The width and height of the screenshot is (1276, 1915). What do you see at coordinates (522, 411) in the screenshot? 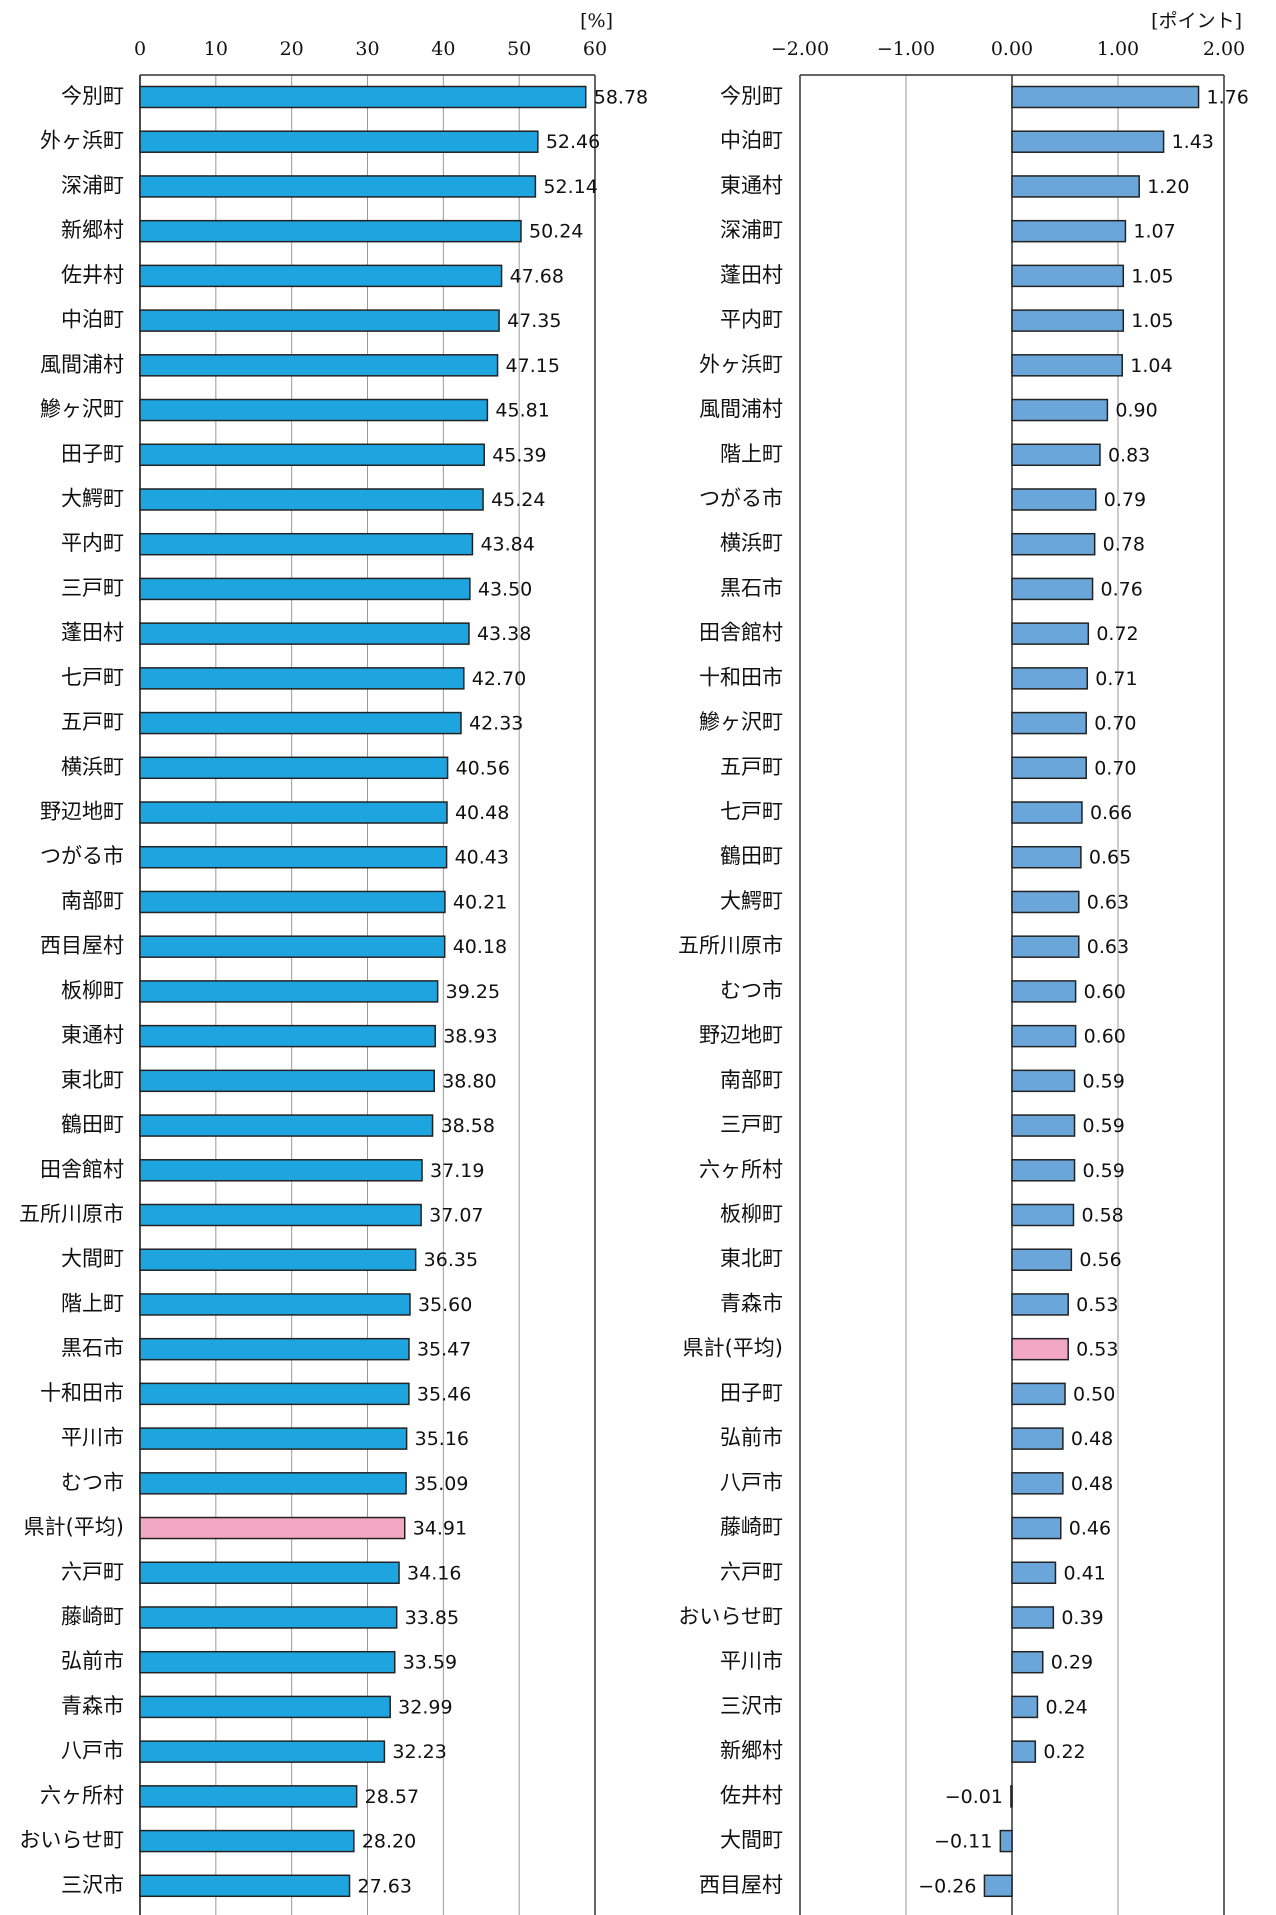
I see `value-label: 45.81` at bounding box center [522, 411].